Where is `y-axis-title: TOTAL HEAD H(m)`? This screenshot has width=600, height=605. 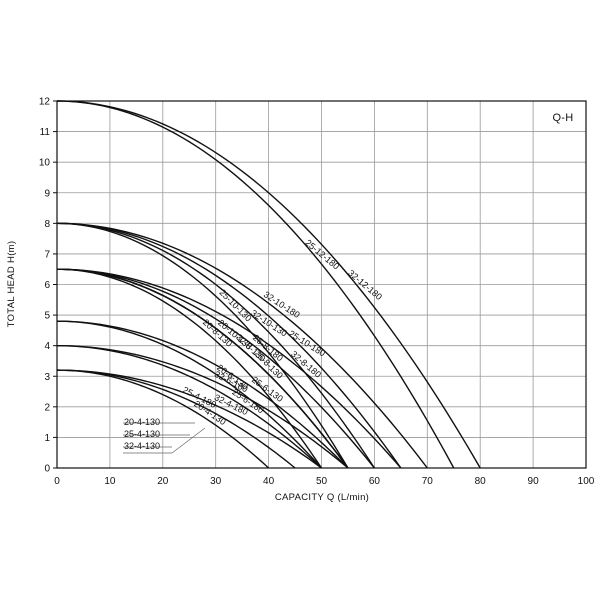
y-axis-title: TOTAL HEAD H(m) is located at coordinates (11, 284).